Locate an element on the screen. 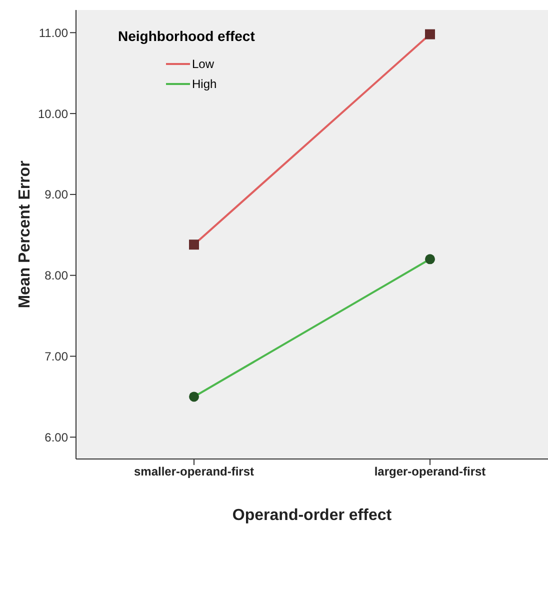 This screenshot has height=594, width=548. y-tick-label: 7.00 is located at coordinates (56, 357).